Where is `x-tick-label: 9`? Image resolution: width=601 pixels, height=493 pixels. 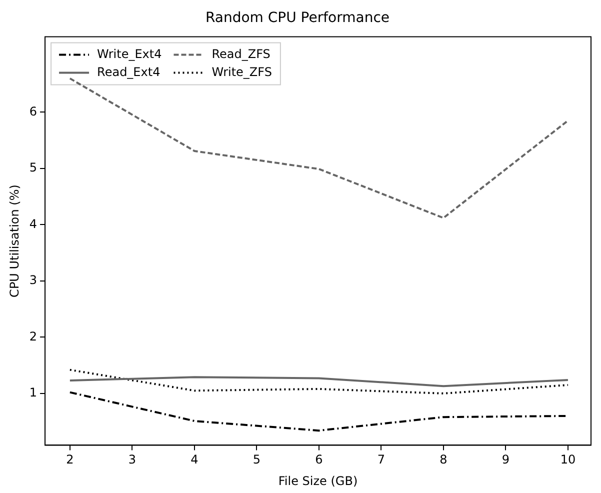 x-tick-label: 9 is located at coordinates (506, 459).